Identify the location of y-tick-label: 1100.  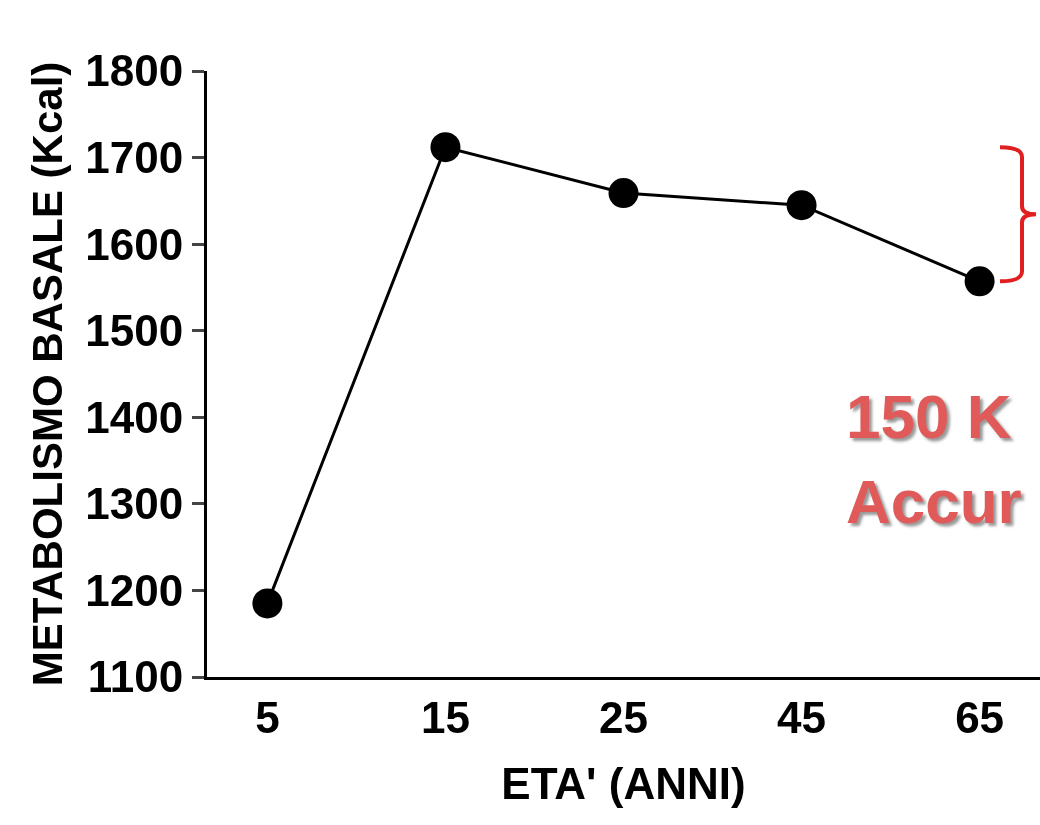
(135, 677).